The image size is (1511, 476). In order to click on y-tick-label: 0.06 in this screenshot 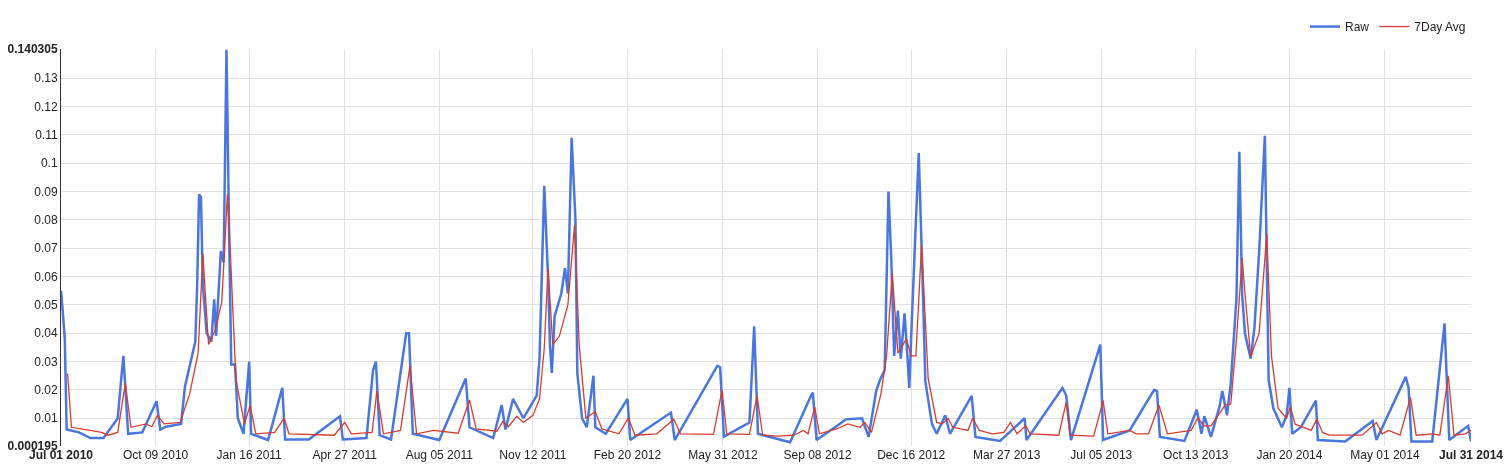, I will do `click(46, 276)`.